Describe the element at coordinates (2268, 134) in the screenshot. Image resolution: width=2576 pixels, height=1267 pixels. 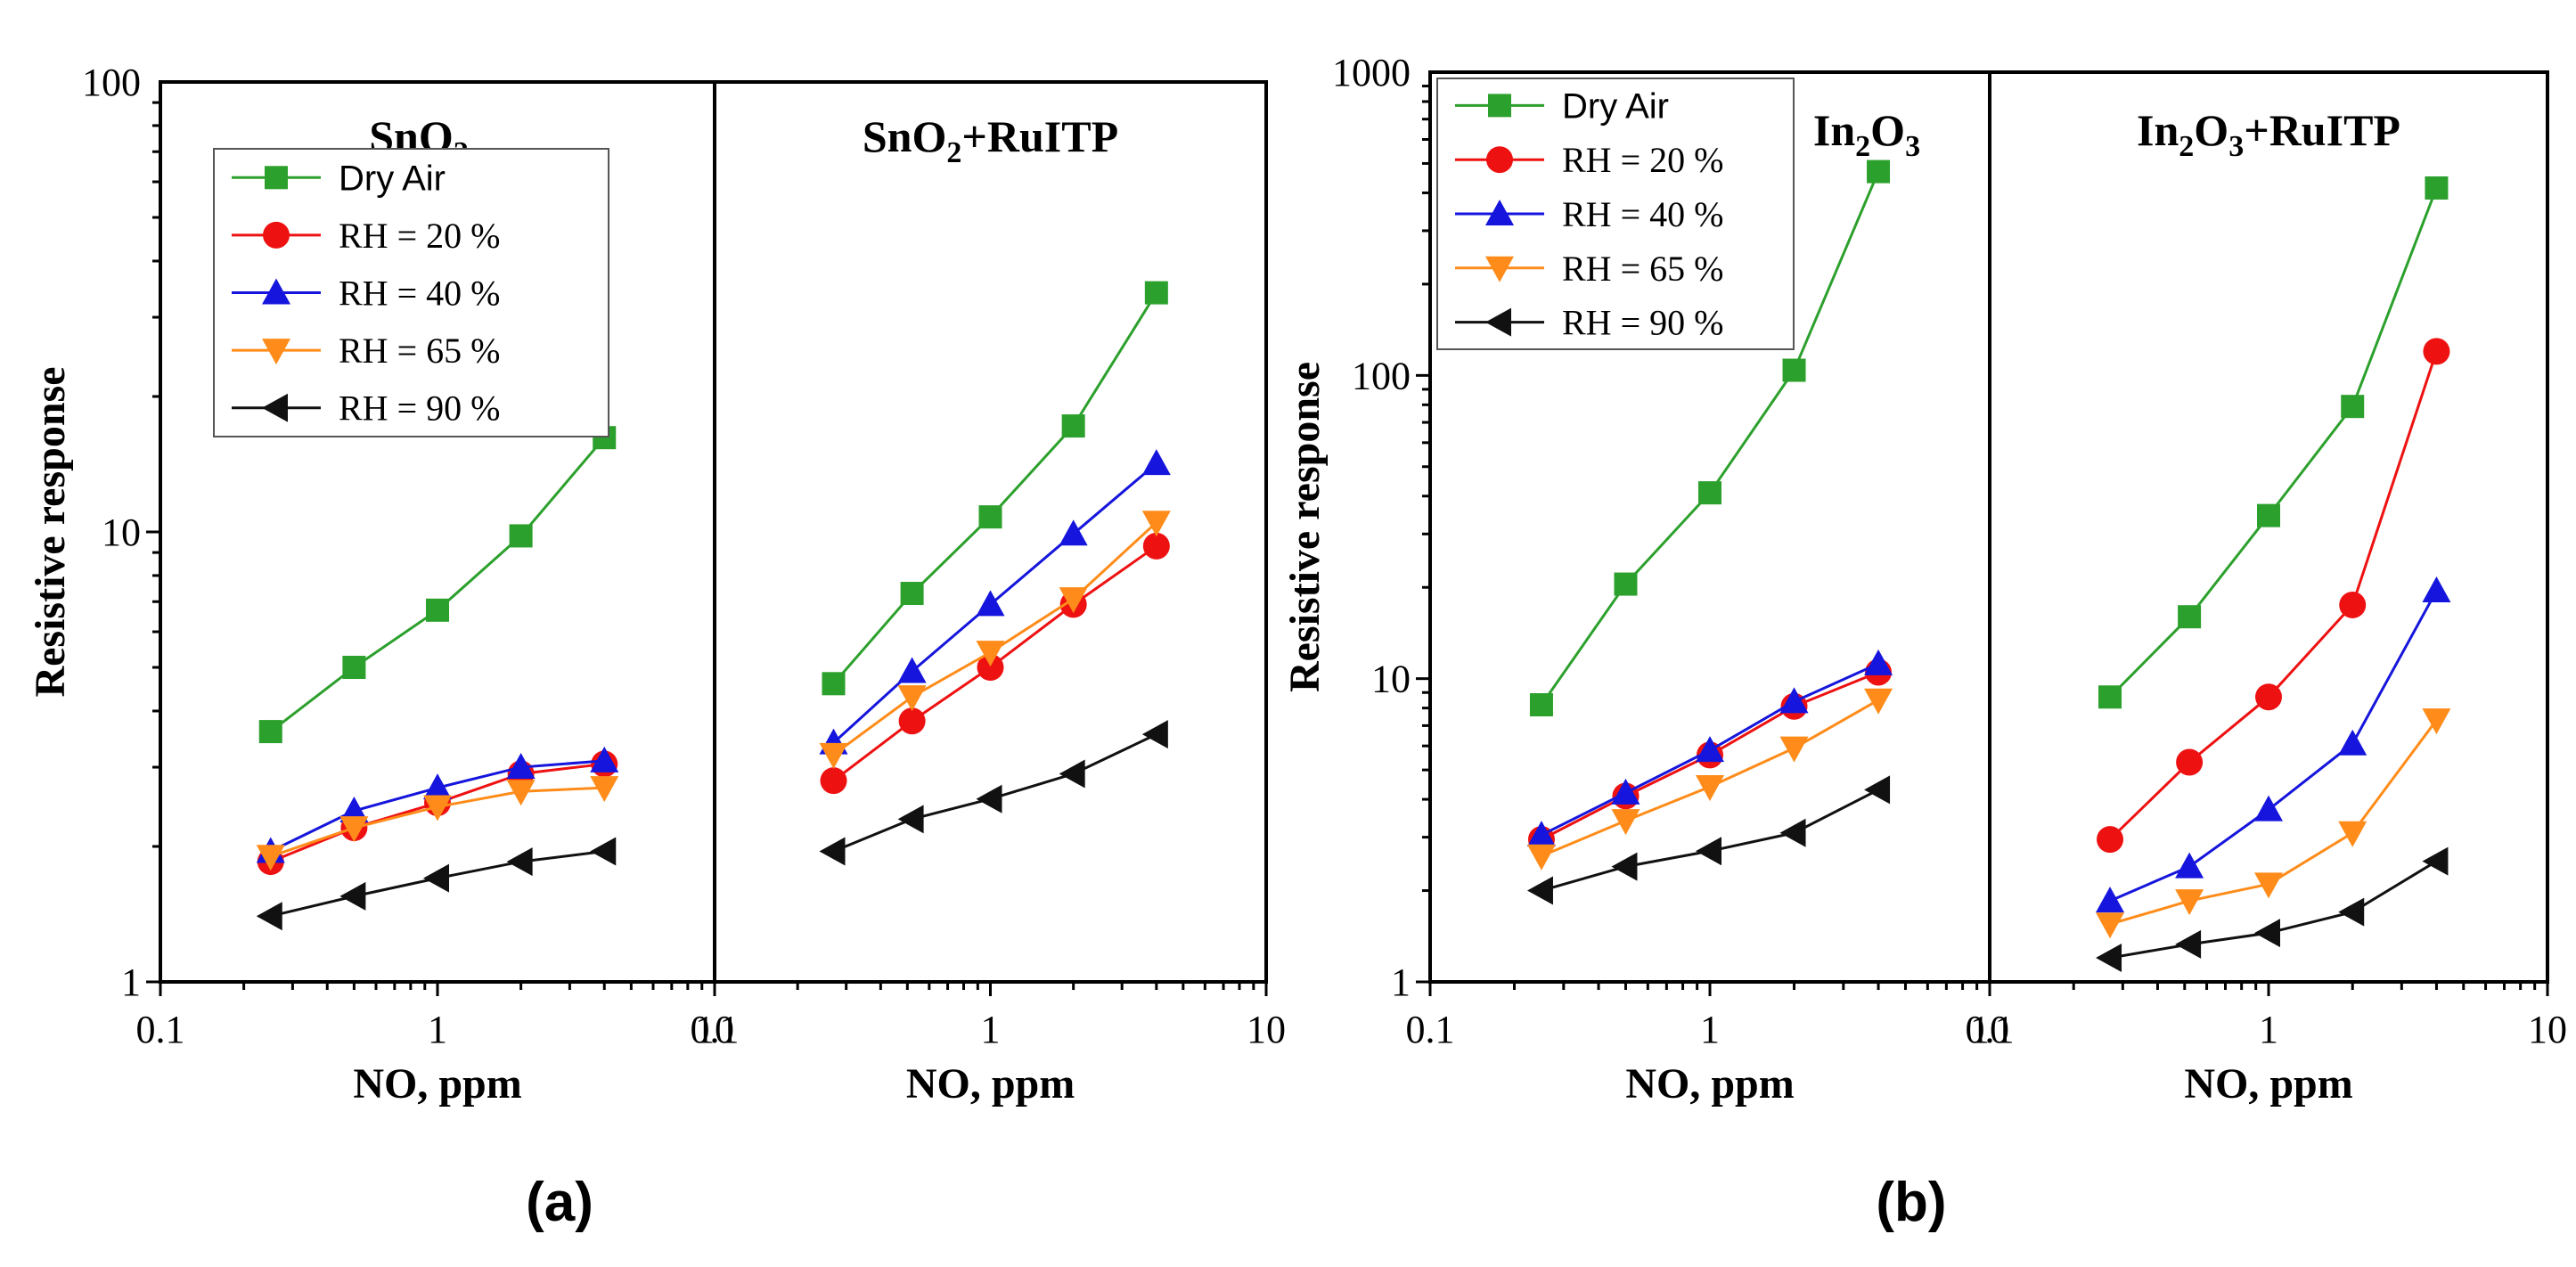
I see `panel-title: In2O3+RuITP` at that location.